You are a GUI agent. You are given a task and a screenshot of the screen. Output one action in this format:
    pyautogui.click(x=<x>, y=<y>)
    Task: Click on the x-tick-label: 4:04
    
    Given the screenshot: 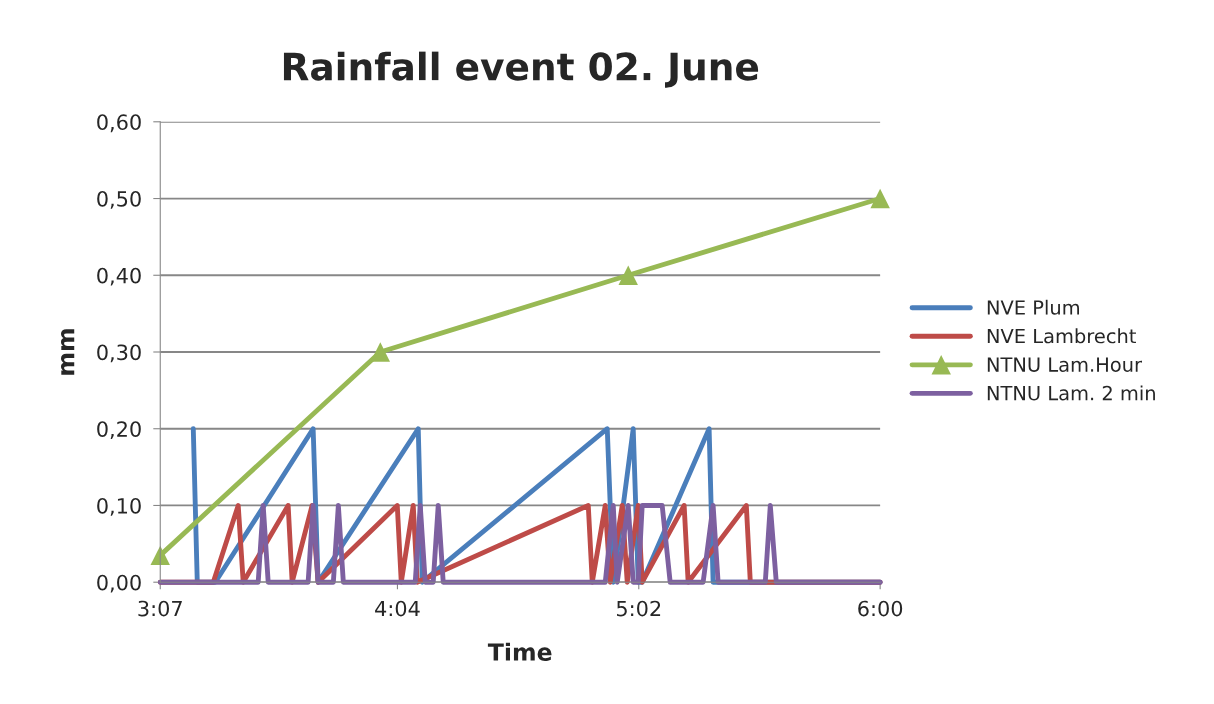 What is the action you would take?
    pyautogui.click(x=397, y=608)
    